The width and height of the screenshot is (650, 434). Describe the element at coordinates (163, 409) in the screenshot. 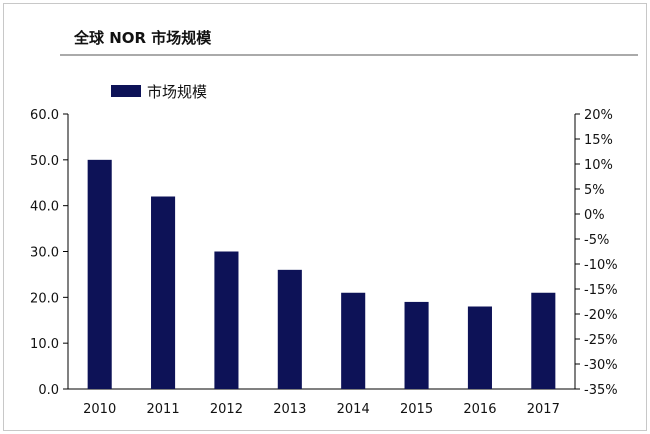

I see `x-tick-label: 2011` at that location.